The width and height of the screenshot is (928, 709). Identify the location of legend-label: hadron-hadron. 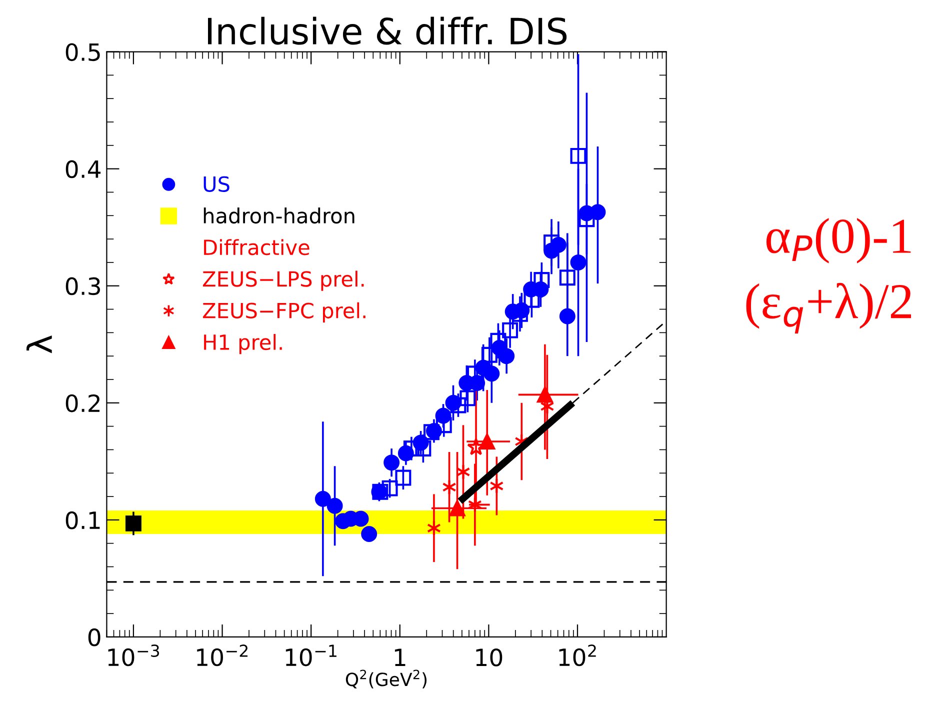
(279, 215).